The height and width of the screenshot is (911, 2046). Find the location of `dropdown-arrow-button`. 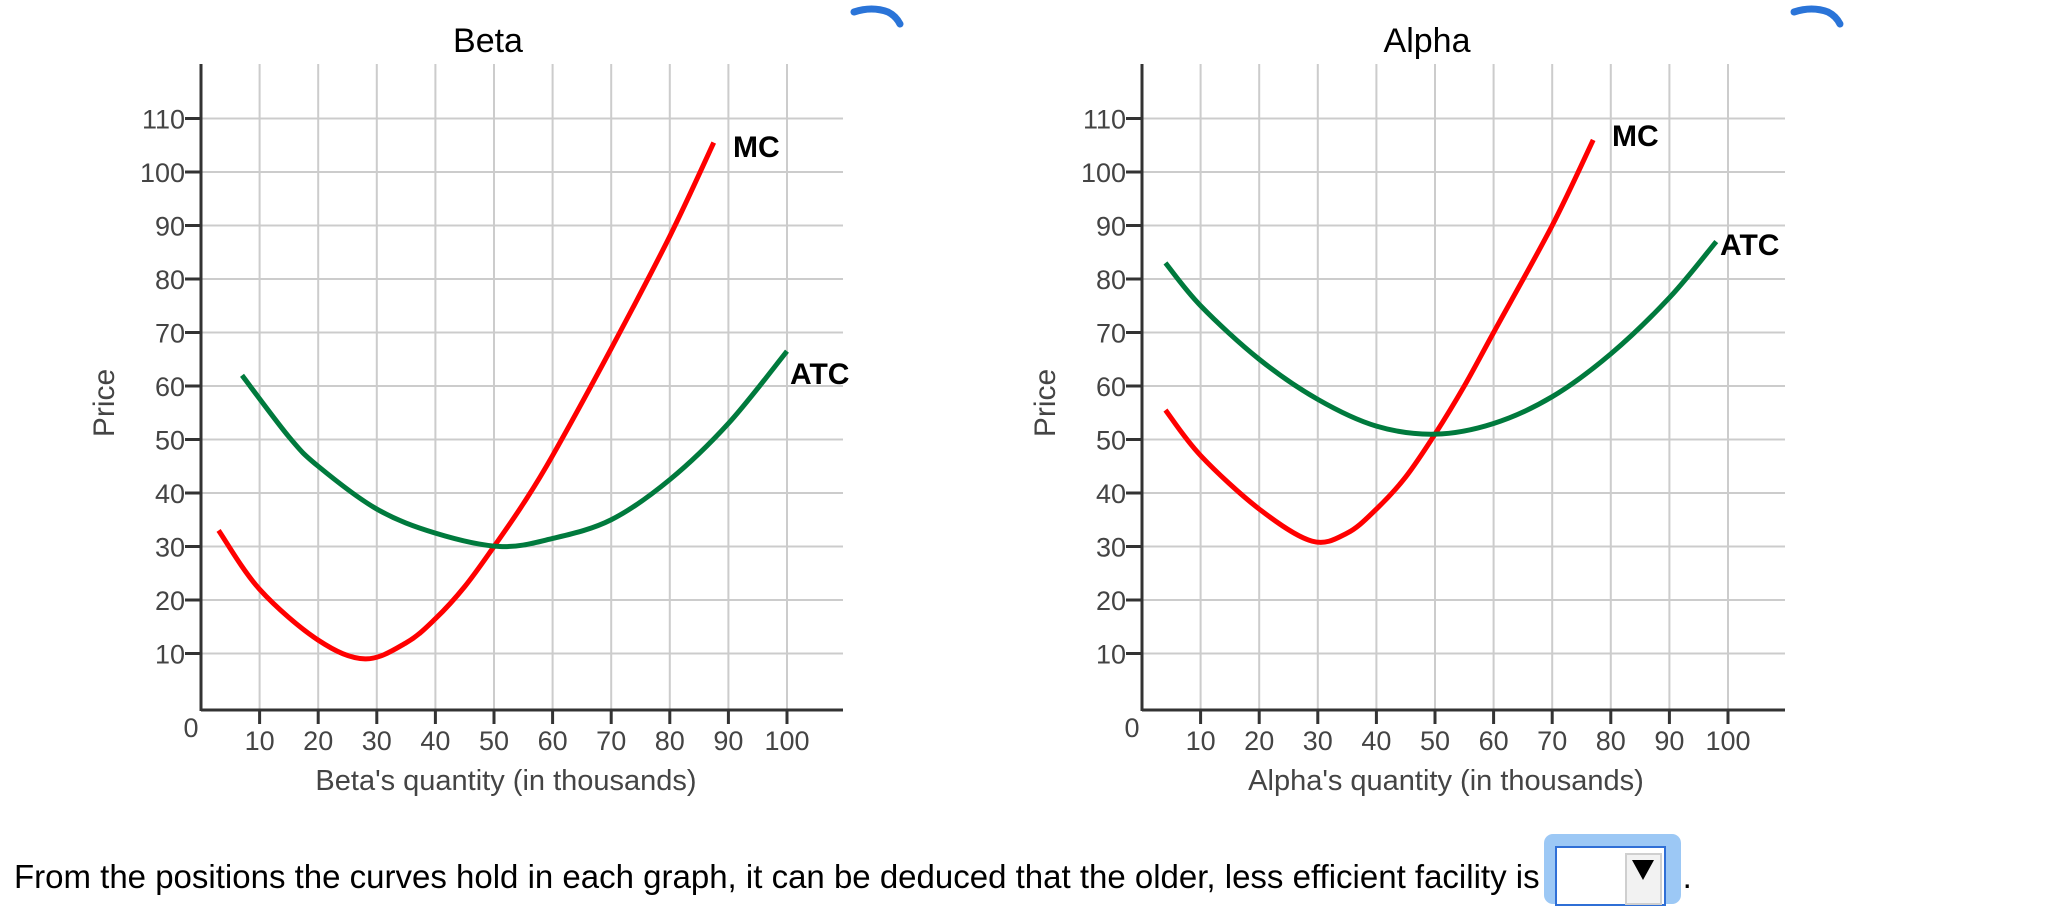

dropdown-arrow-button is located at coordinates (1643, 879).